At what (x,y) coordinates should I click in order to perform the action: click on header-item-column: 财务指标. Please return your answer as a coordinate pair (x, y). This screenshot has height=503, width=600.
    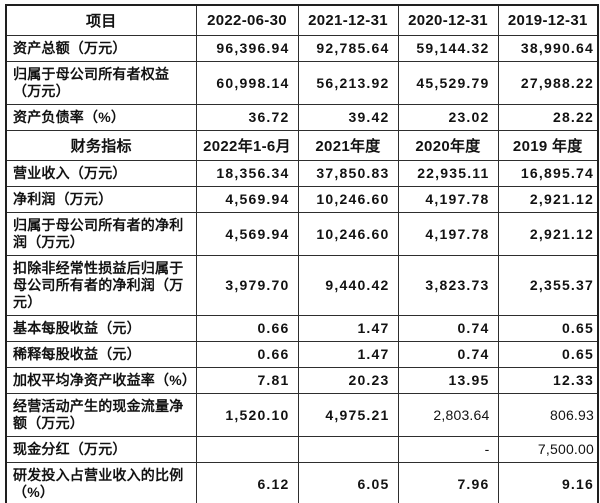
    Looking at the image, I should click on (101, 145).